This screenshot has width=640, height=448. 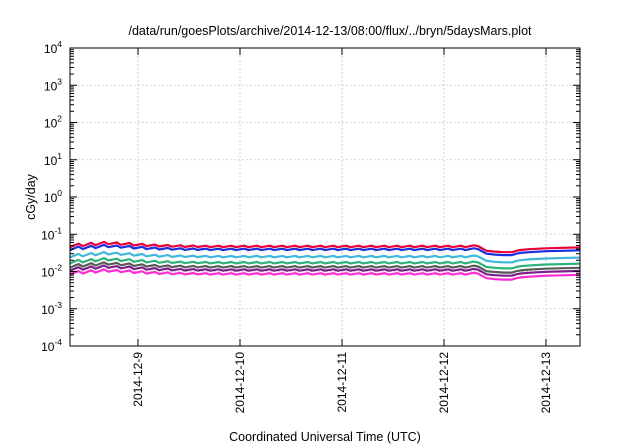 I want to click on y-tick-label: 10⁴, so click(x=53, y=47).